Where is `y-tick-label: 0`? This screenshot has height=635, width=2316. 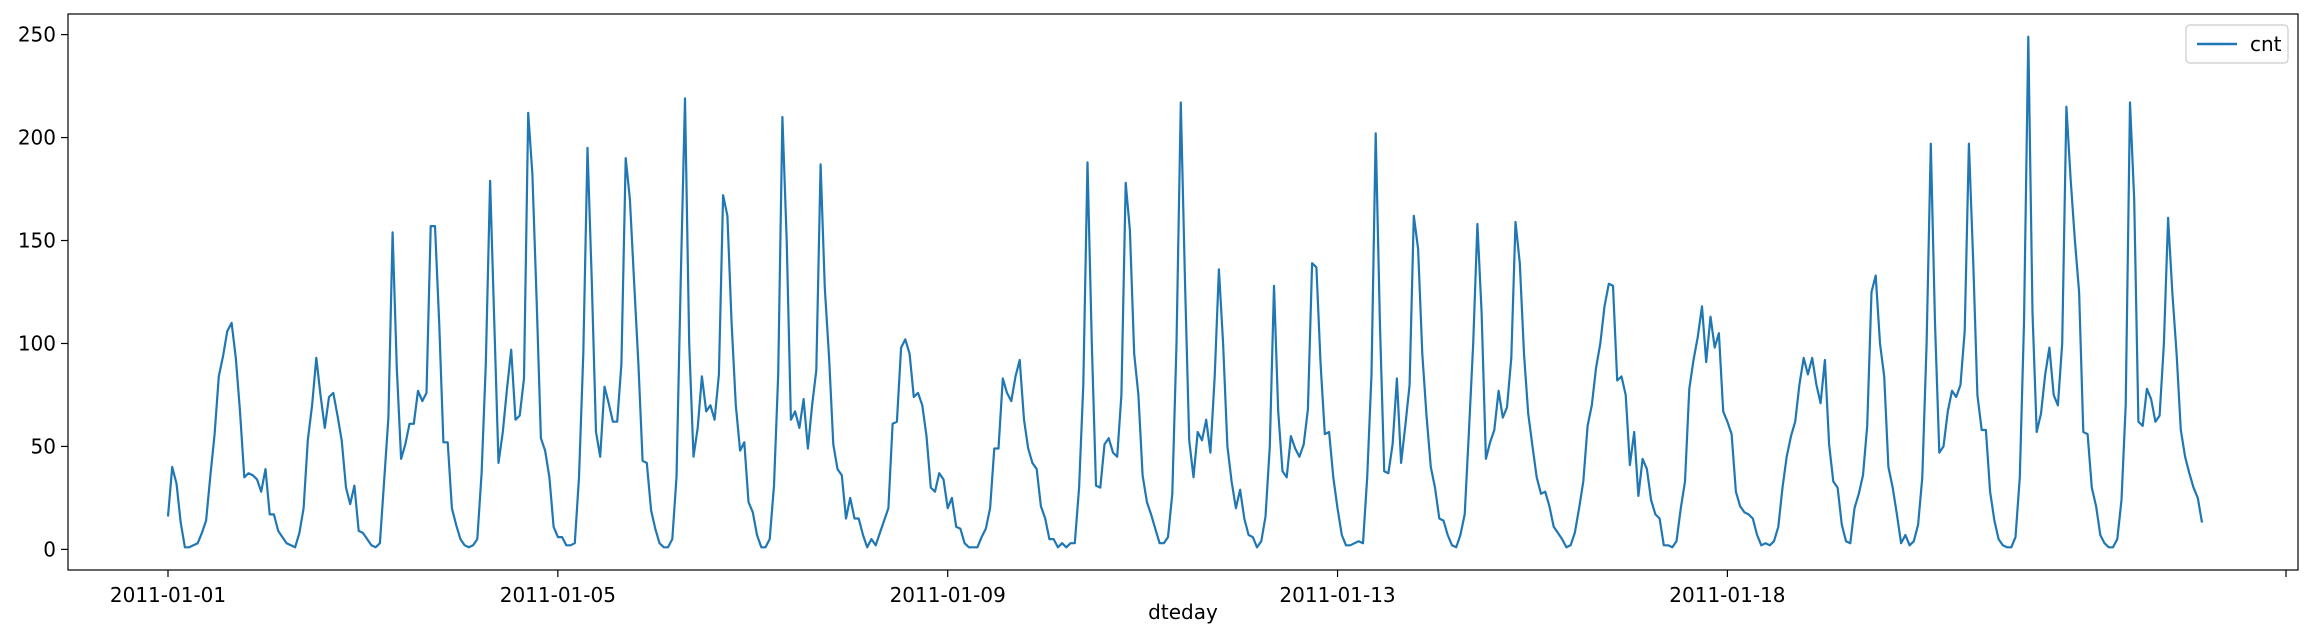
y-tick-label: 0 is located at coordinates (49, 549).